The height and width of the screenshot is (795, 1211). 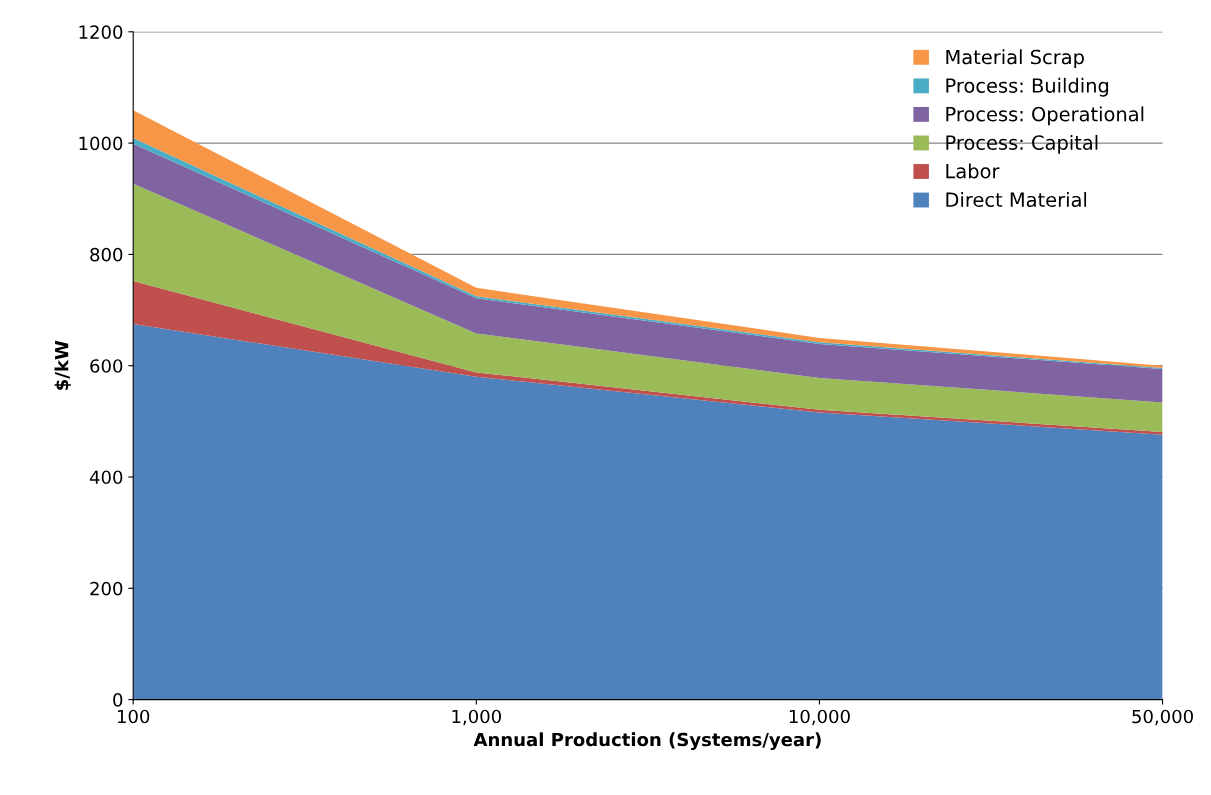 I want to click on legend-label: Process: Operational, so click(x=1045, y=116).